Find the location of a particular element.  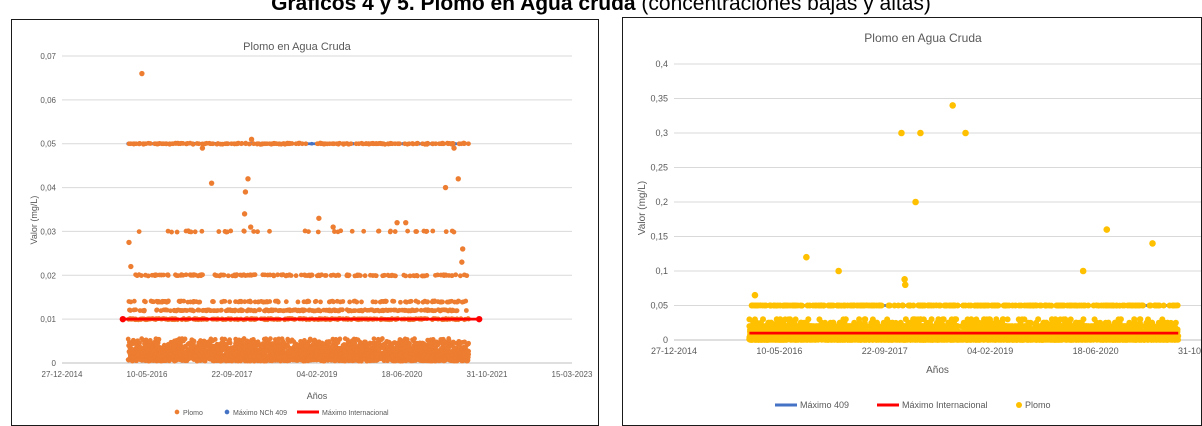

y-tick-label: 0,07 is located at coordinates (48, 56).